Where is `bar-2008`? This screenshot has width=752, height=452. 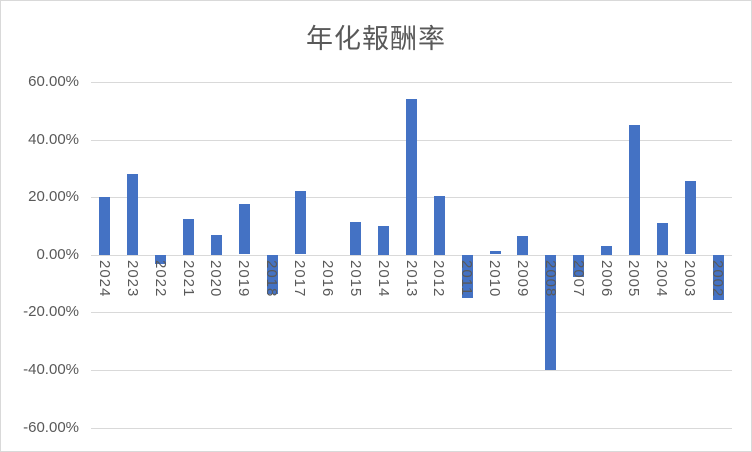 bar-2008 is located at coordinates (550, 312).